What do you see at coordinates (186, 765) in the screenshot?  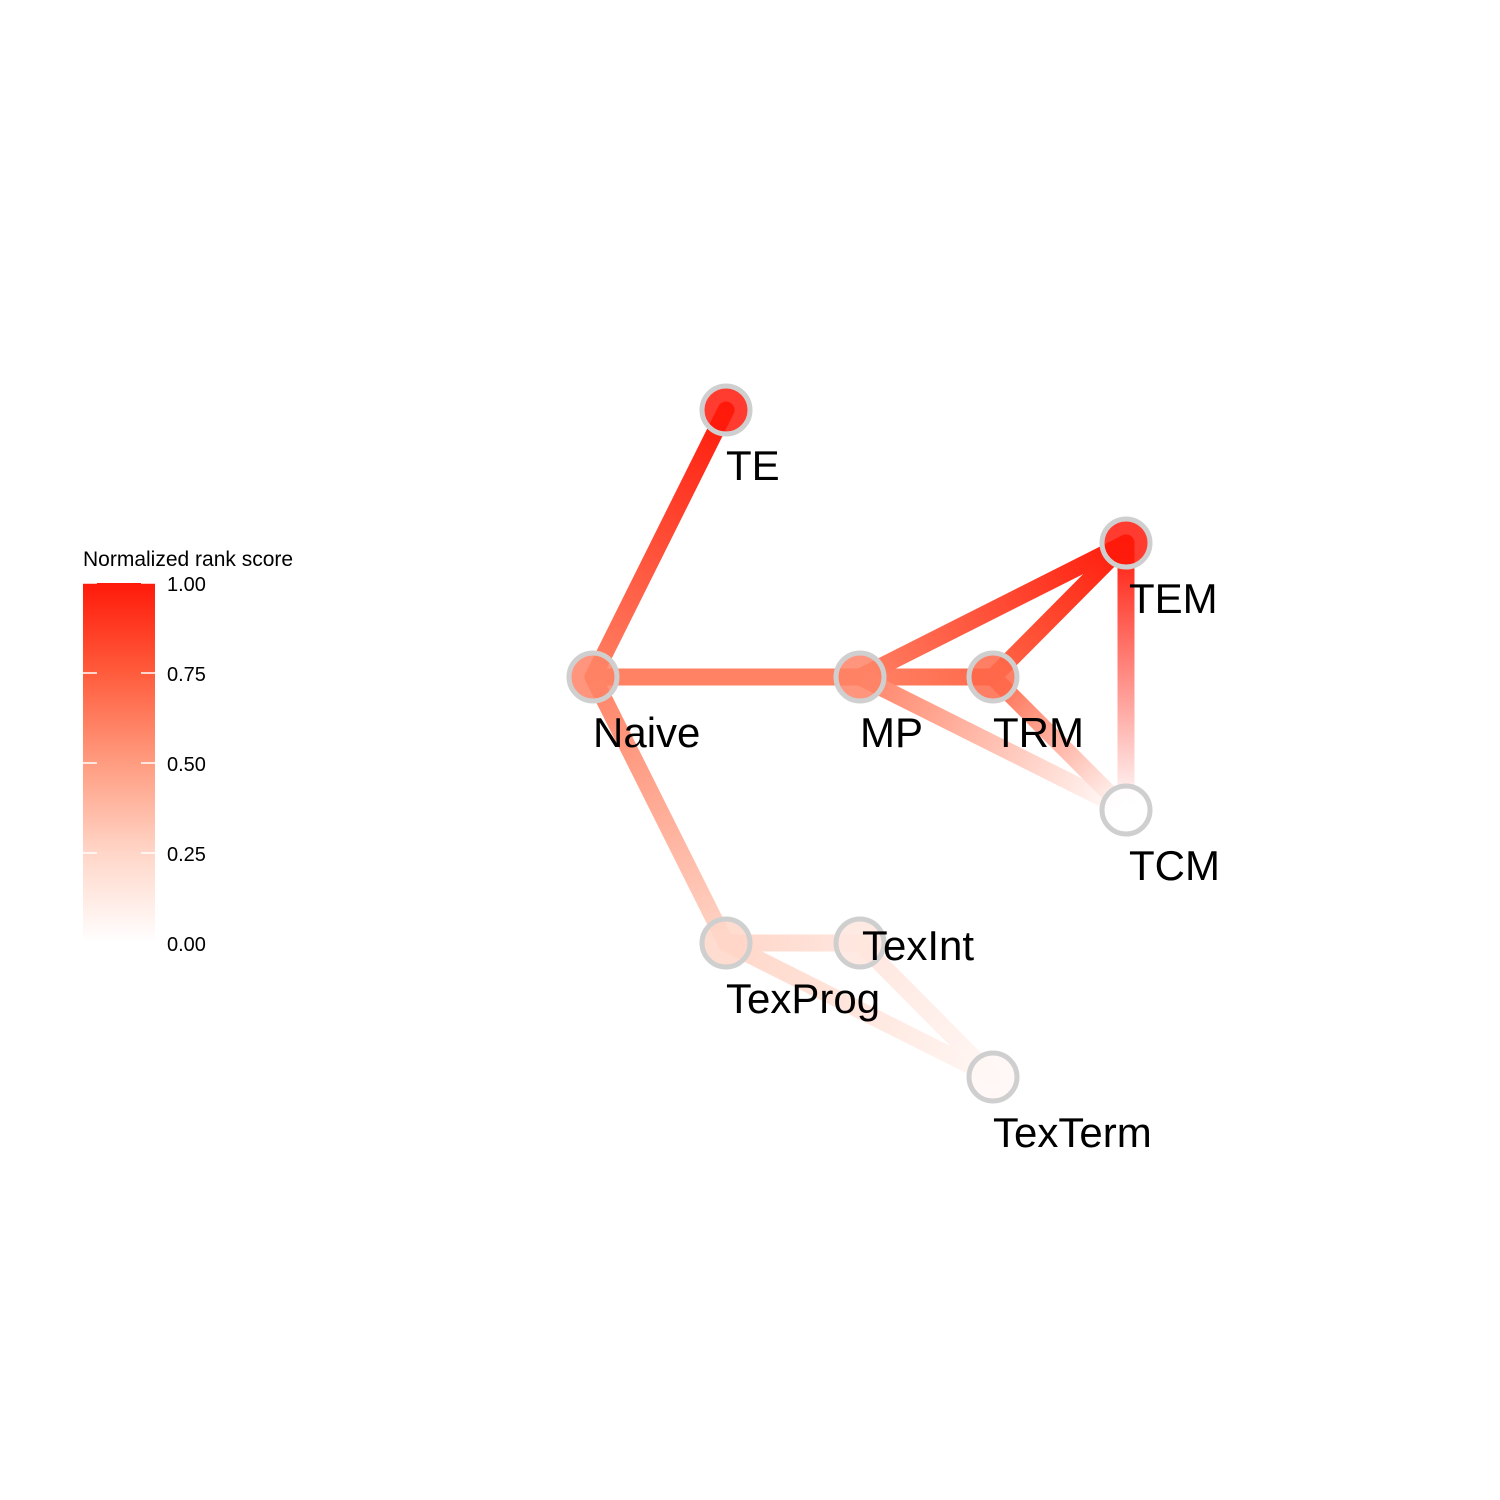 I see `legend-tick-label: 0.50` at bounding box center [186, 765].